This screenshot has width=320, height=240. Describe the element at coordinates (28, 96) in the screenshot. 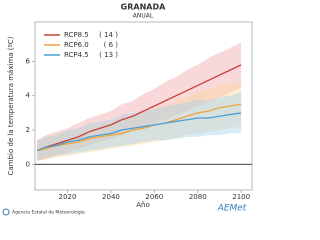

I see `y-tick-label: 4` at that location.